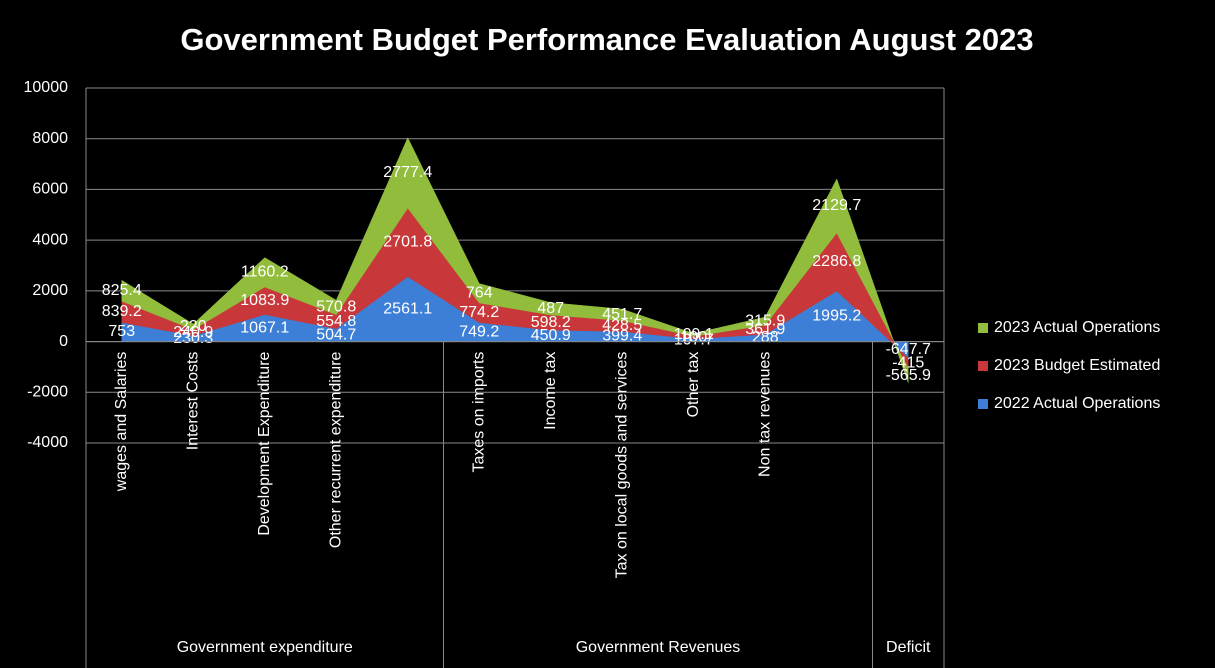 This screenshot has height=668, width=1215. What do you see at coordinates (407, 308) in the screenshot?
I see `value-label: 2561.1` at bounding box center [407, 308].